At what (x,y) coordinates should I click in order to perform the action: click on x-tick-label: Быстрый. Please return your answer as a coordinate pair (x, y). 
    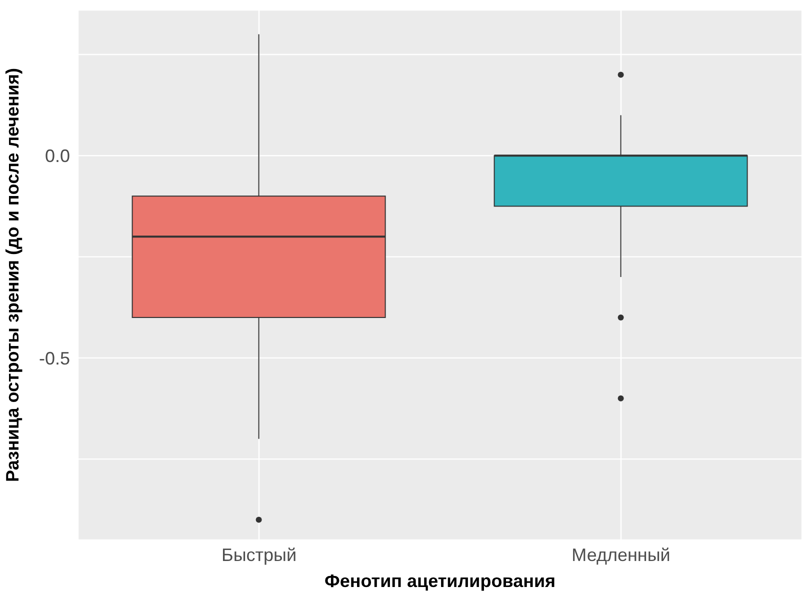
    Looking at the image, I should click on (259, 554).